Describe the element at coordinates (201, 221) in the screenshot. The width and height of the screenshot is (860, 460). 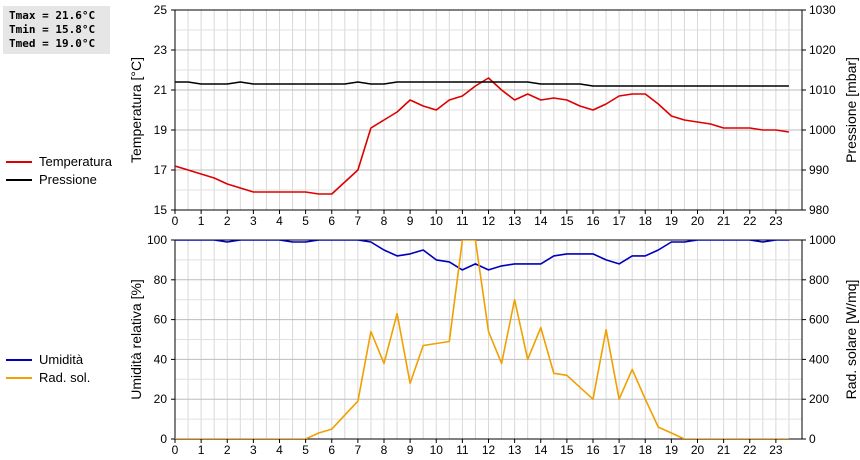
I see `temp-pressure-x-tick-label: 1` at that location.